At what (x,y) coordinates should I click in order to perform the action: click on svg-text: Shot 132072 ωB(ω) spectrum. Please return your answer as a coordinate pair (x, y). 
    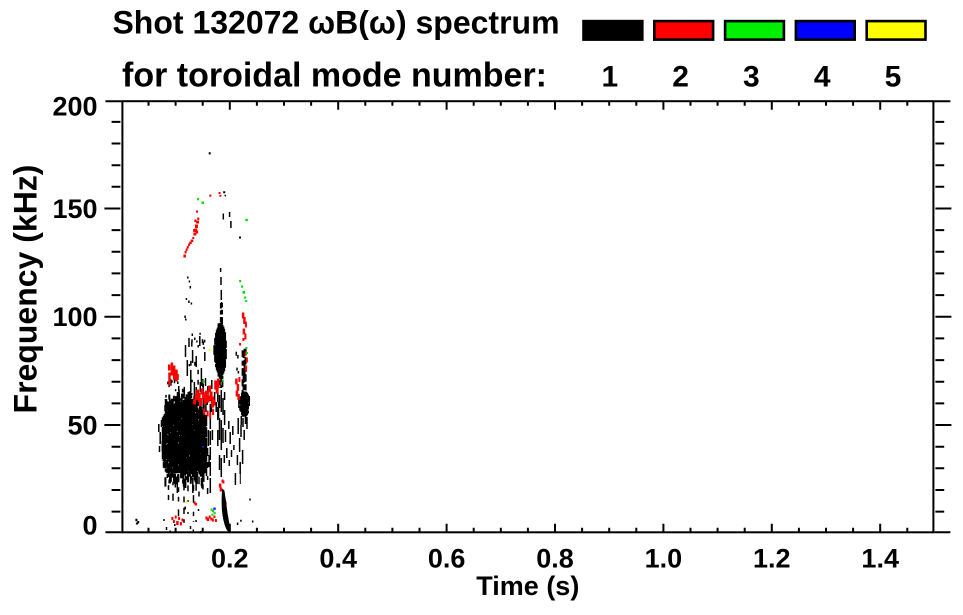
    Looking at the image, I should click on (335, 23).